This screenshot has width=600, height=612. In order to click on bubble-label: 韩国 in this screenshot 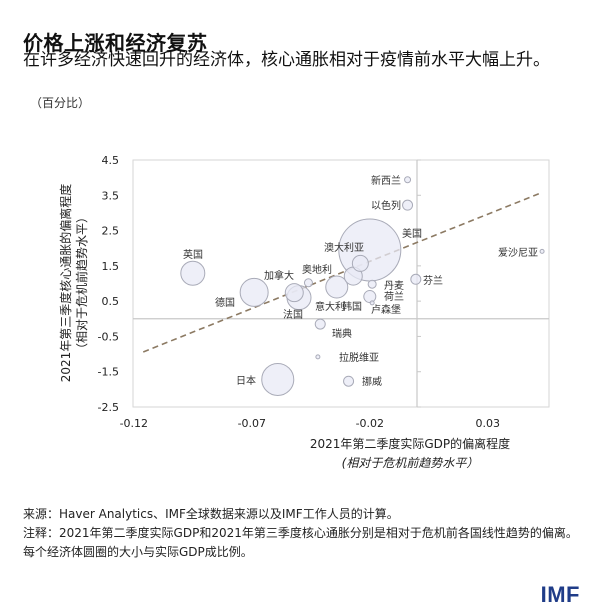, I will do `click(352, 306)`.